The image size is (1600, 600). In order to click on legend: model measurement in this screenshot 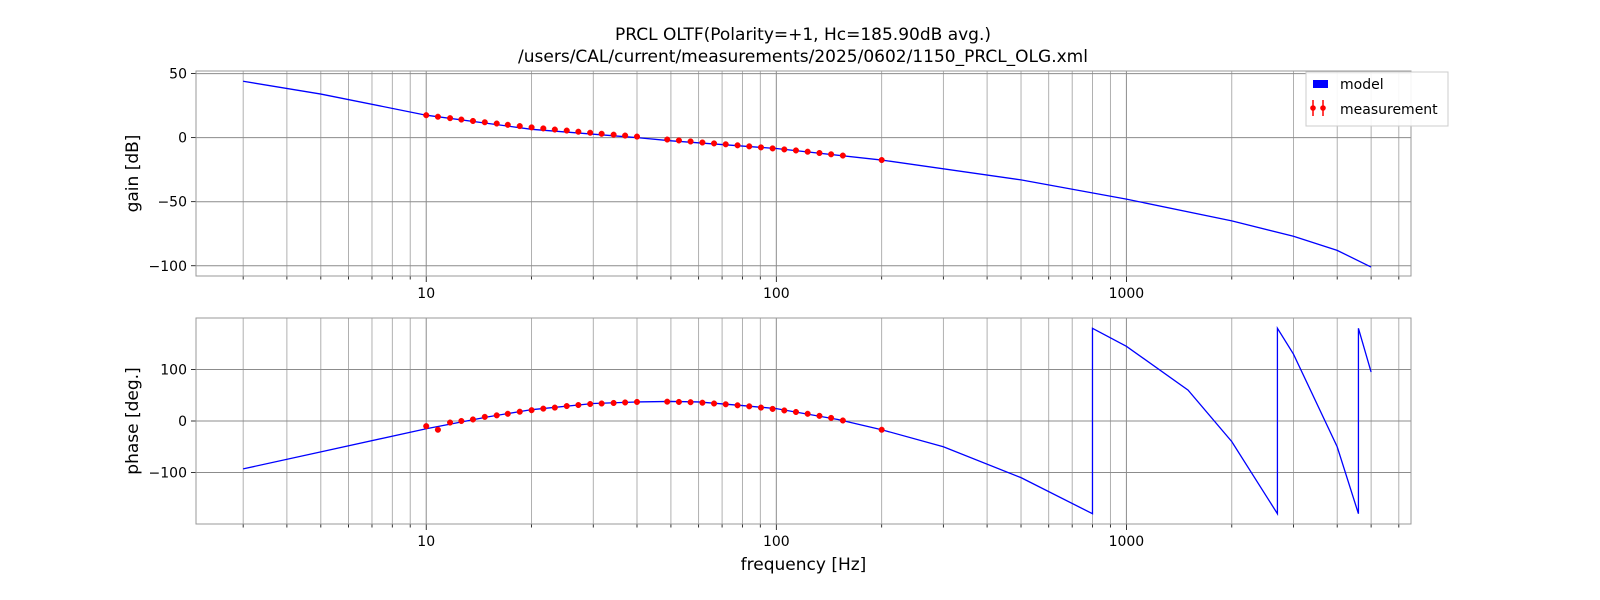, I will do `click(1377, 99)`.